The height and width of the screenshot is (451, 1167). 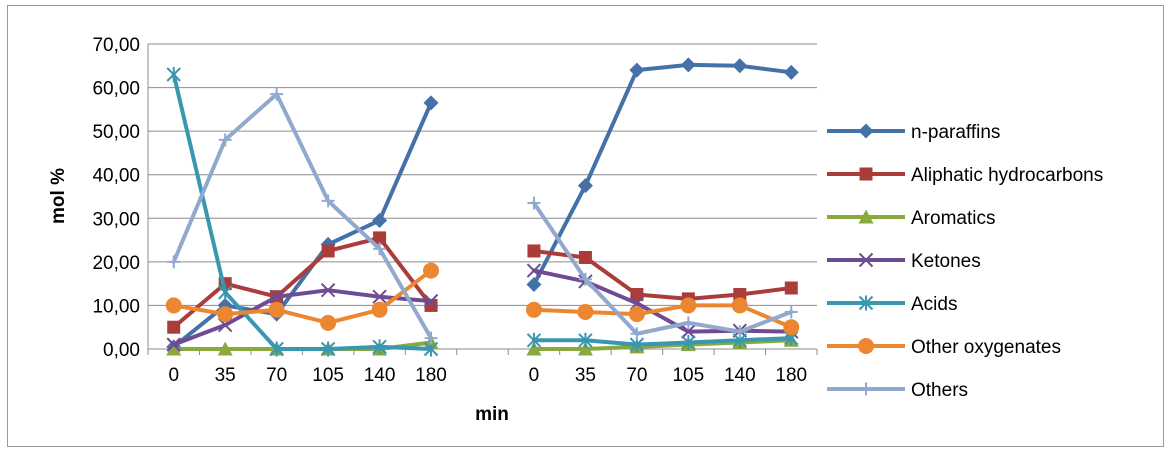 I want to click on series-other-oxygenates, so click(x=482, y=299).